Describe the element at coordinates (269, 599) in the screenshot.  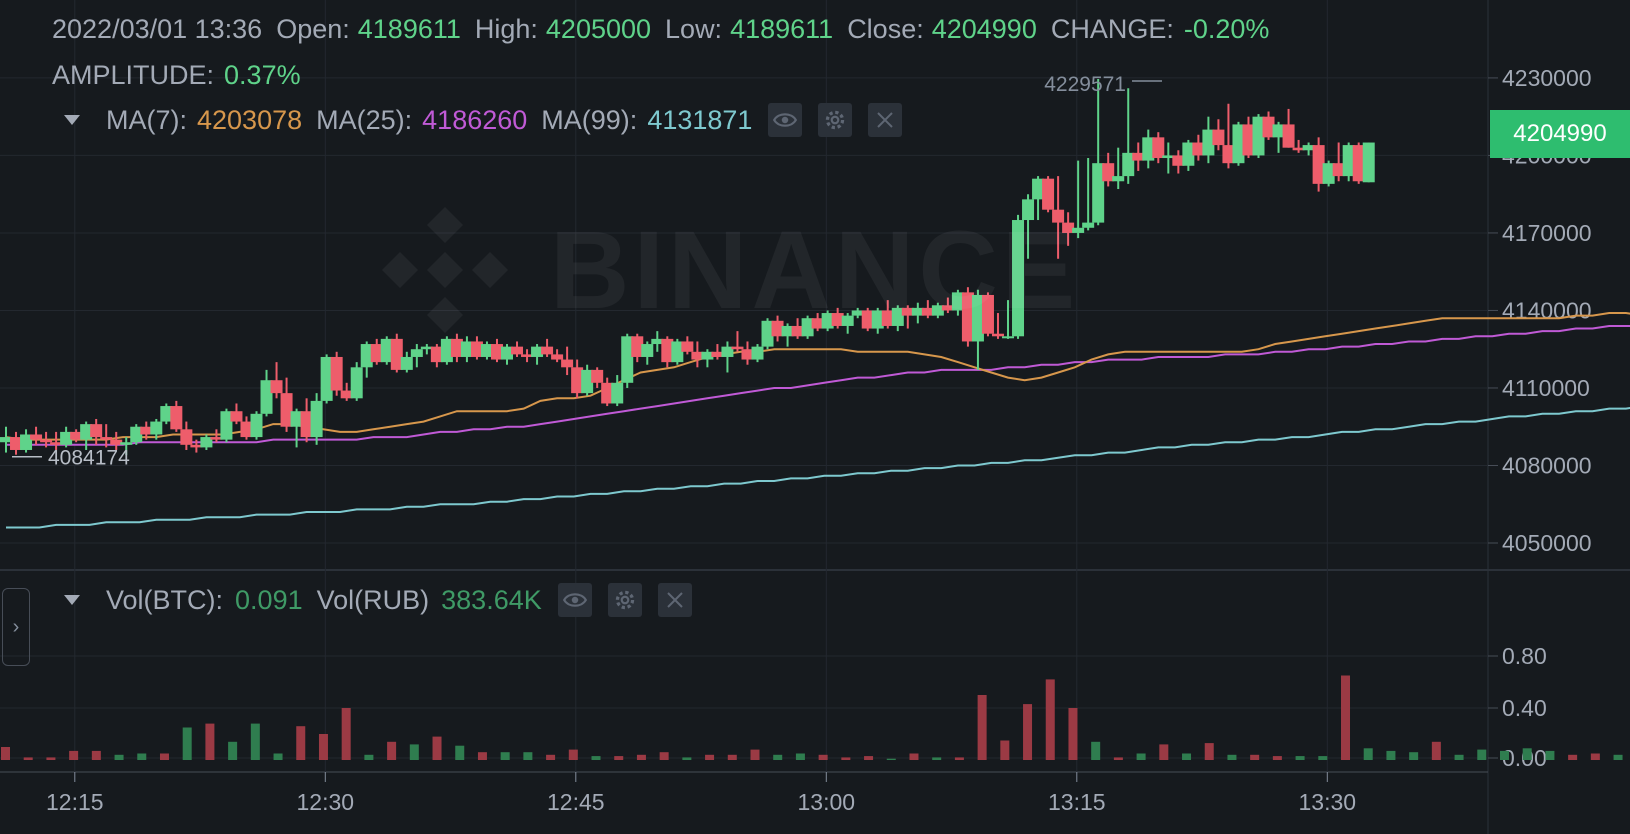
I see `vol-btc-value: 0.091` at that location.